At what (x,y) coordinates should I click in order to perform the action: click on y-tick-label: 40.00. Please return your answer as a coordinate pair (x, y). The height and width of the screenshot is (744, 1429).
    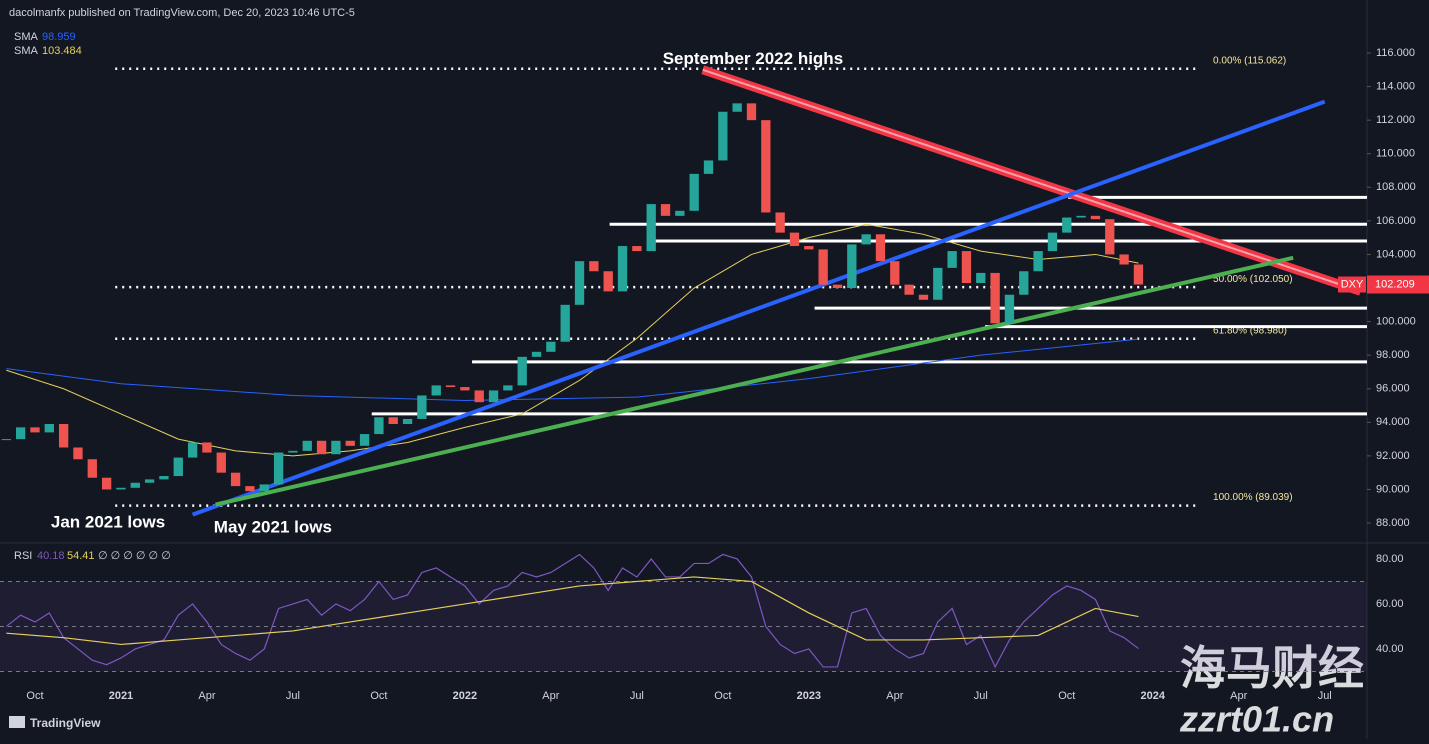
    Looking at the image, I should click on (1390, 649).